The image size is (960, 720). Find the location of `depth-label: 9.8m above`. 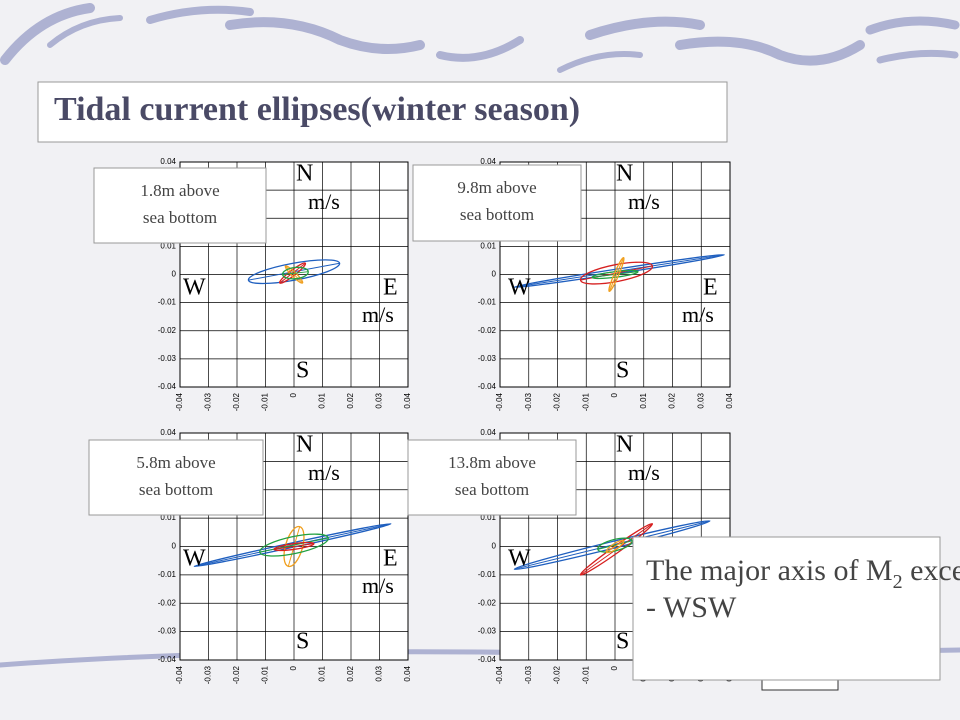

depth-label: 9.8m above is located at coordinates (496, 187).